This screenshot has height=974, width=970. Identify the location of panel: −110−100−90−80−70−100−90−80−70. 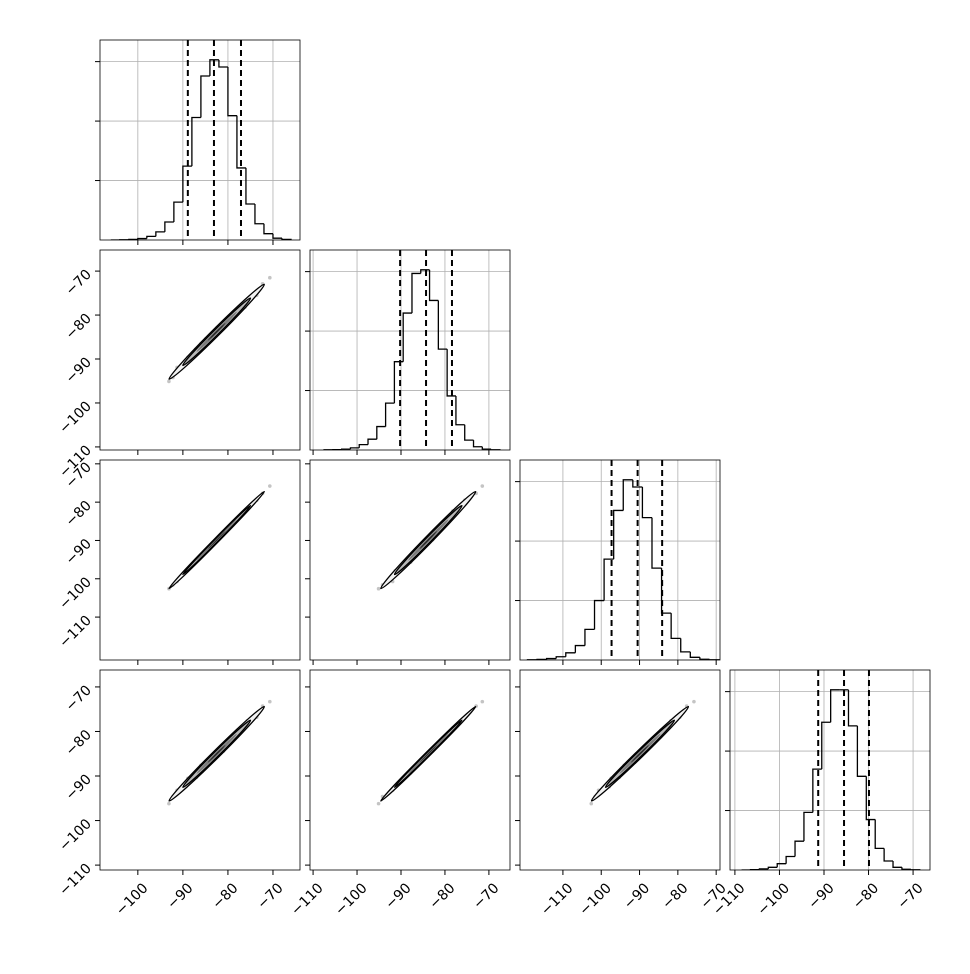
(178, 794).